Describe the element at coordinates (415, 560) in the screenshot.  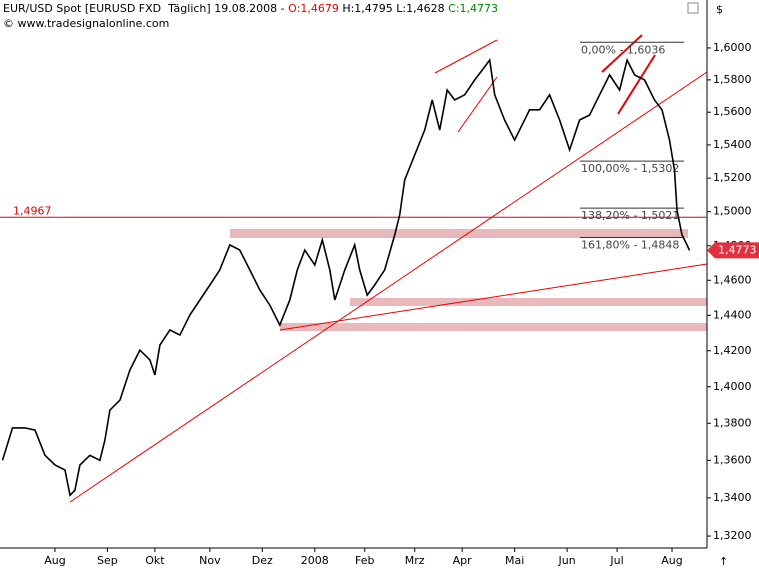
I see `x-tick-label: Mrz` at that location.